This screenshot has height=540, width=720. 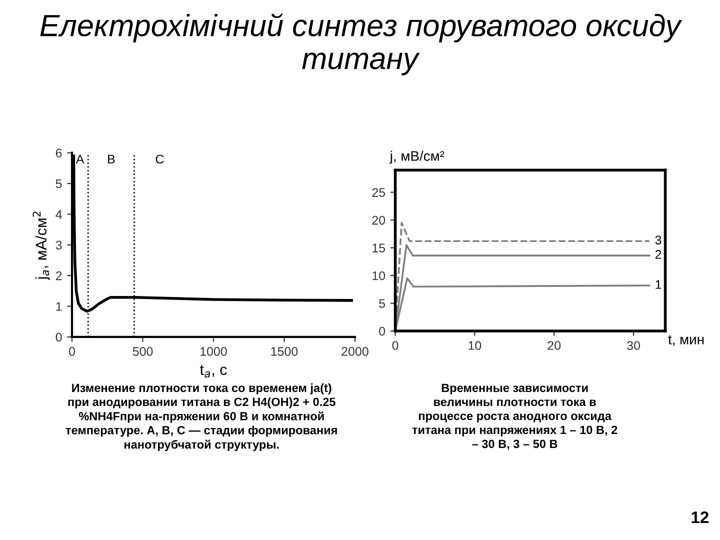 What do you see at coordinates (659, 284) in the screenshot?
I see `series-label: 1` at bounding box center [659, 284].